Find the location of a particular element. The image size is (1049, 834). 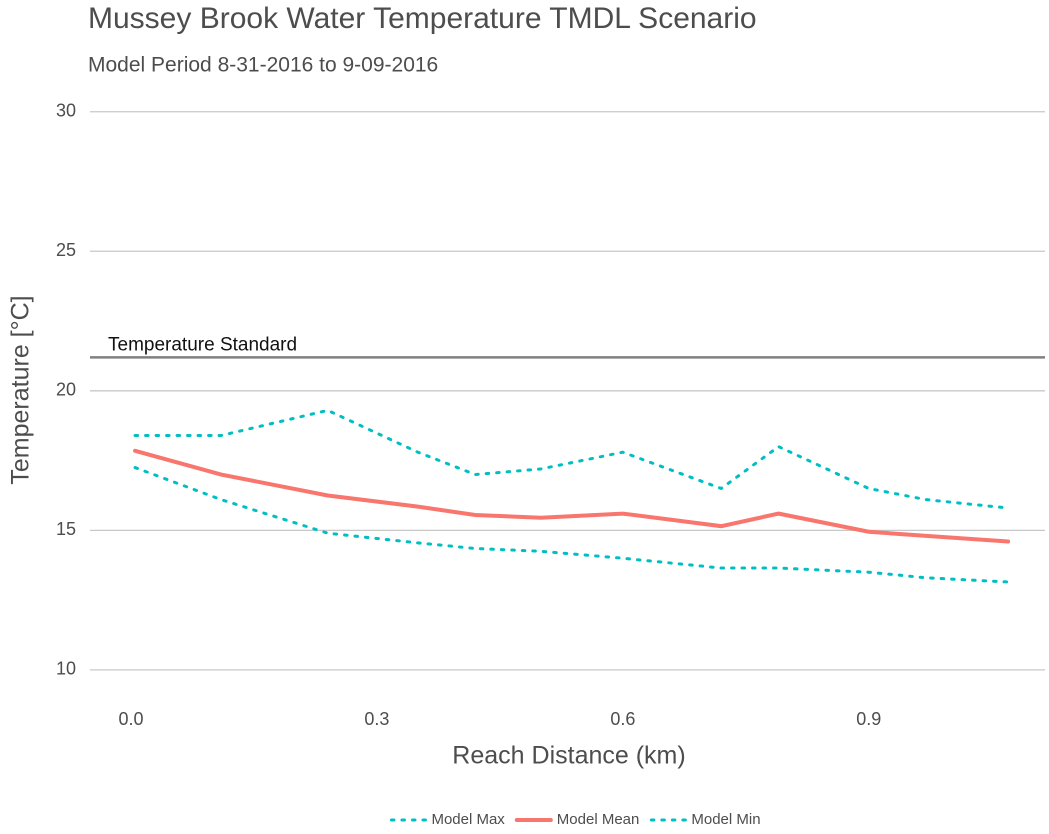

y-tick-label: 30 is located at coordinates (66, 110).